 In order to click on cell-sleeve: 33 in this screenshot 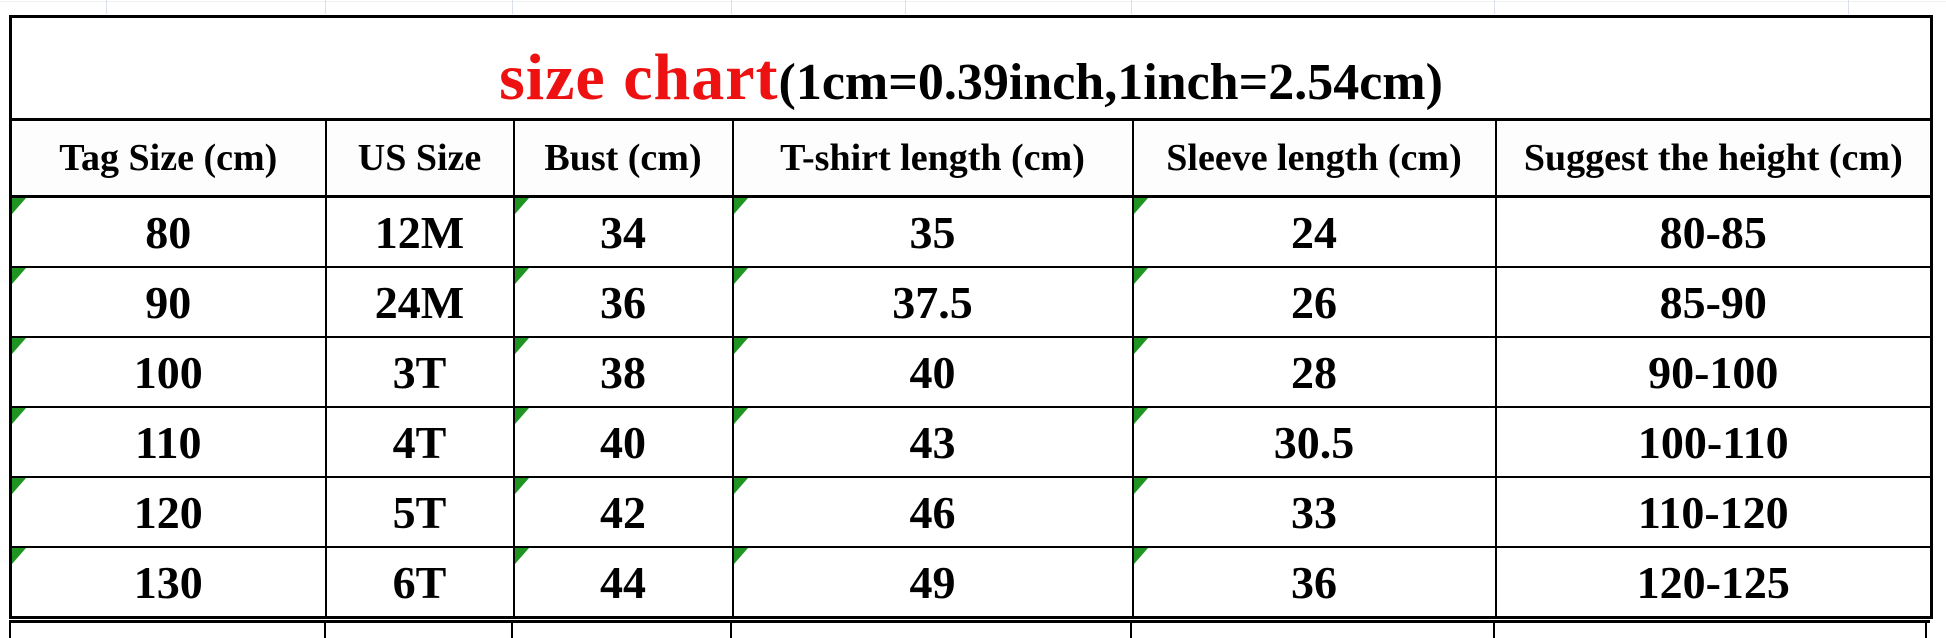, I will do `click(1314, 512)`.